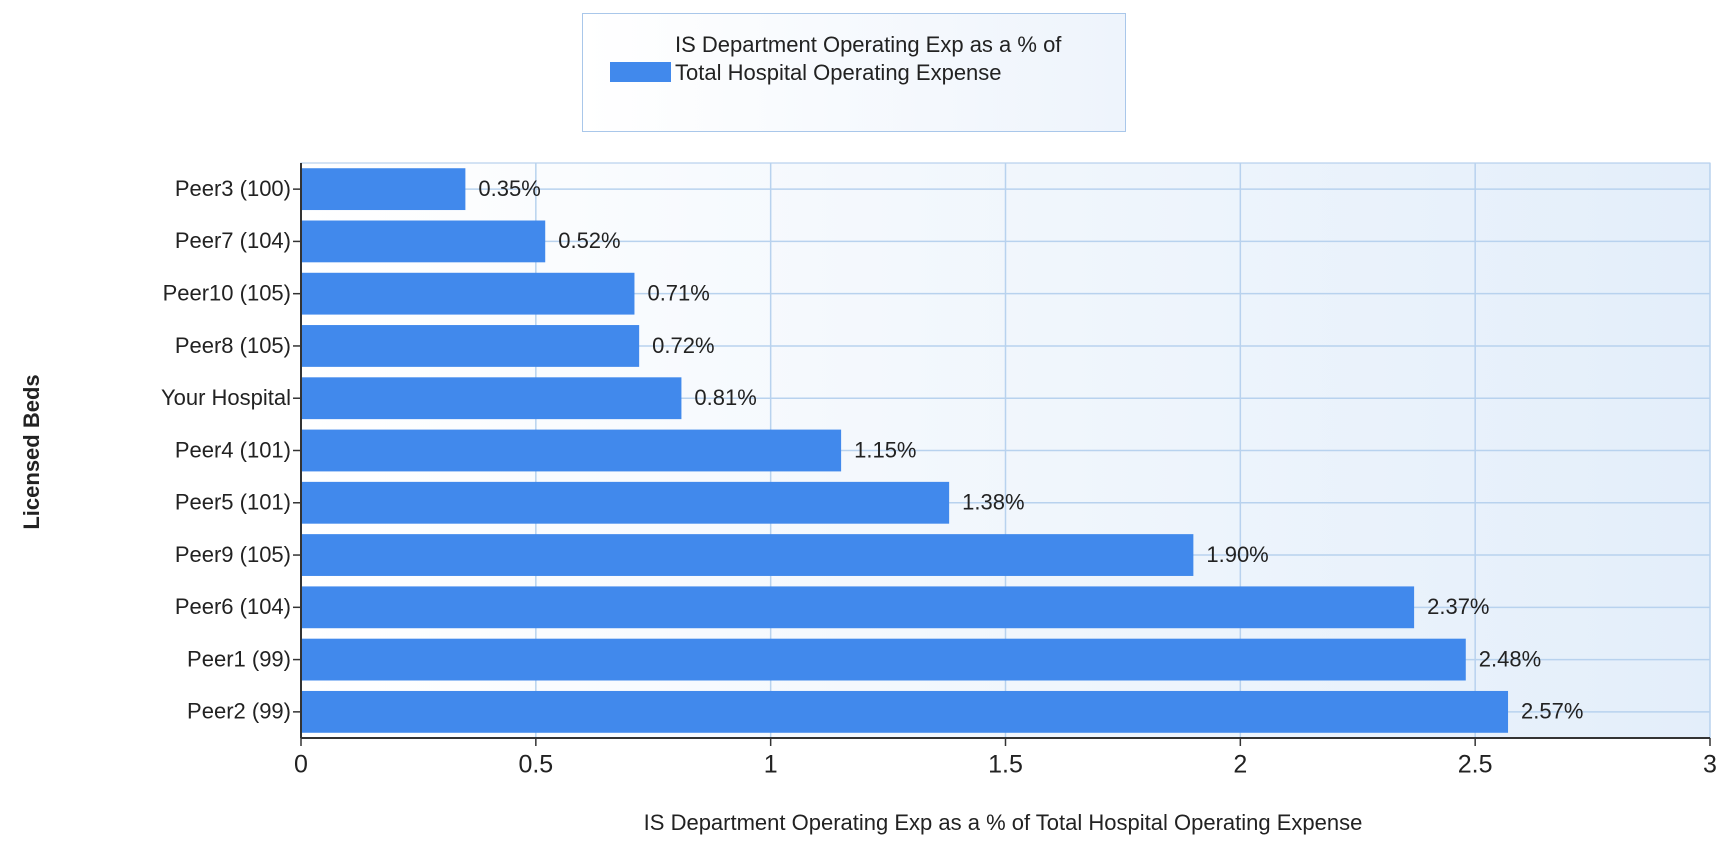 This screenshot has width=1728, height=842. What do you see at coordinates (233, 606) in the screenshot?
I see `y-tick-label: Peer6 (104)` at bounding box center [233, 606].